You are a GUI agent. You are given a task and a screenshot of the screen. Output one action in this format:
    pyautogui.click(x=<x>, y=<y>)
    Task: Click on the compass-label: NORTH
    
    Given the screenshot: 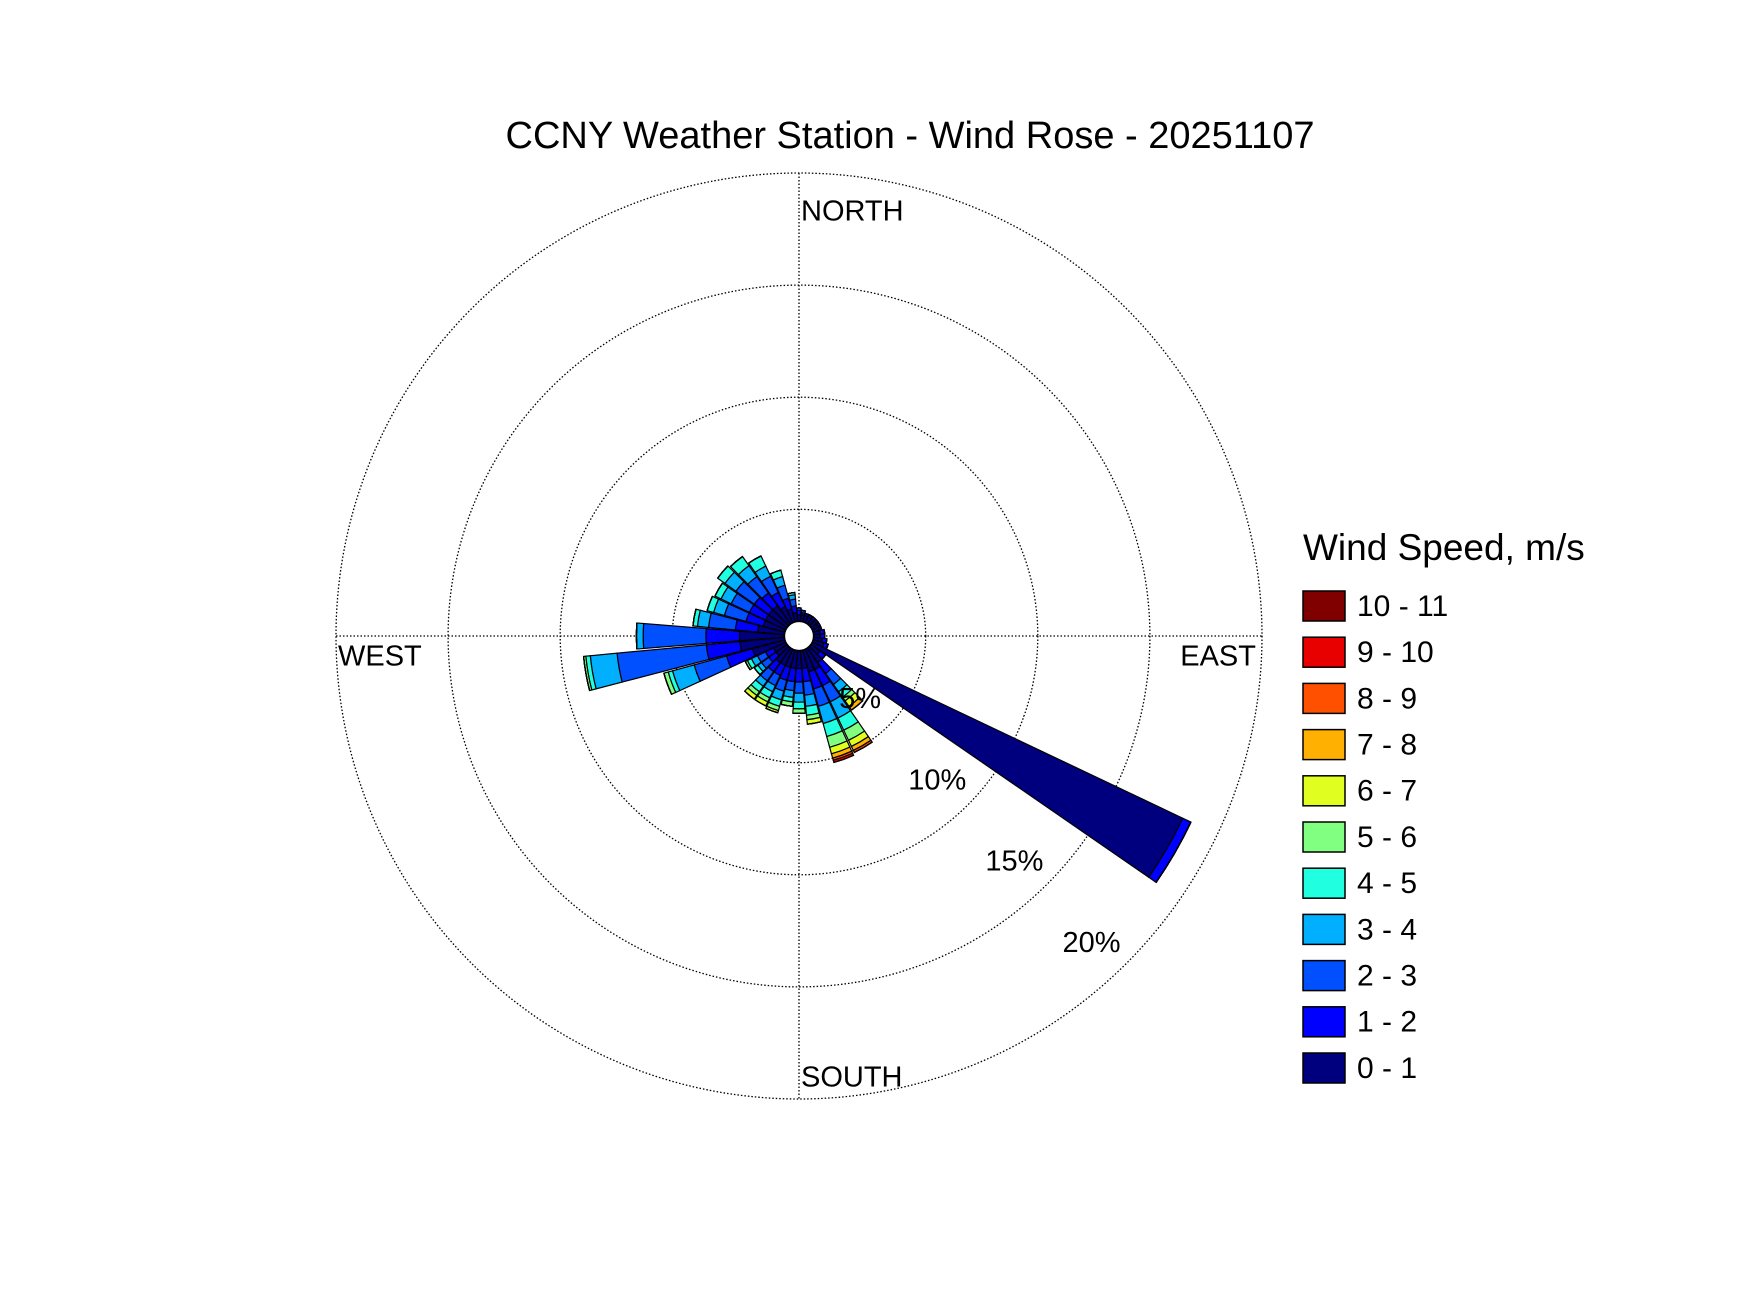 What is the action you would take?
    pyautogui.click(x=852, y=212)
    